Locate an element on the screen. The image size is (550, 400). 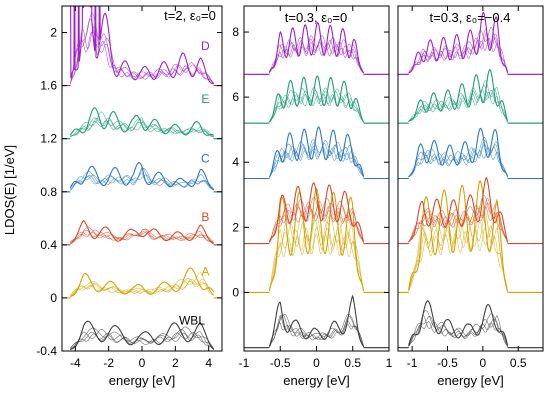
x-tick-label: -2 is located at coordinates (108, 363).